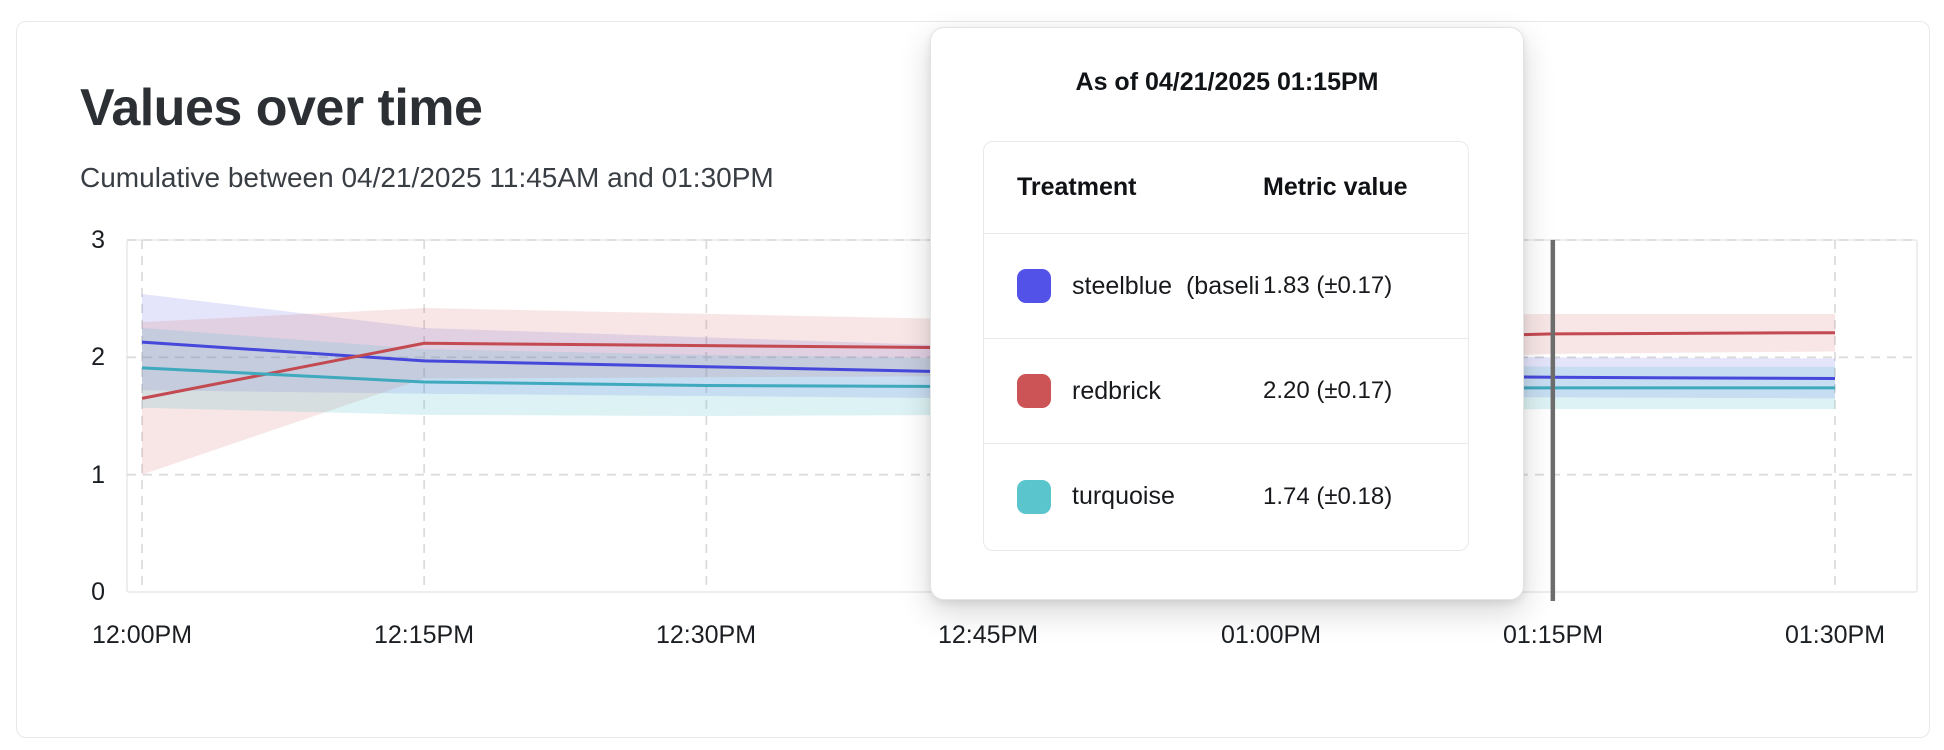  Describe the element at coordinates (1553, 635) in the screenshot. I see `x-axis-tick-label: 01:15PM` at that location.